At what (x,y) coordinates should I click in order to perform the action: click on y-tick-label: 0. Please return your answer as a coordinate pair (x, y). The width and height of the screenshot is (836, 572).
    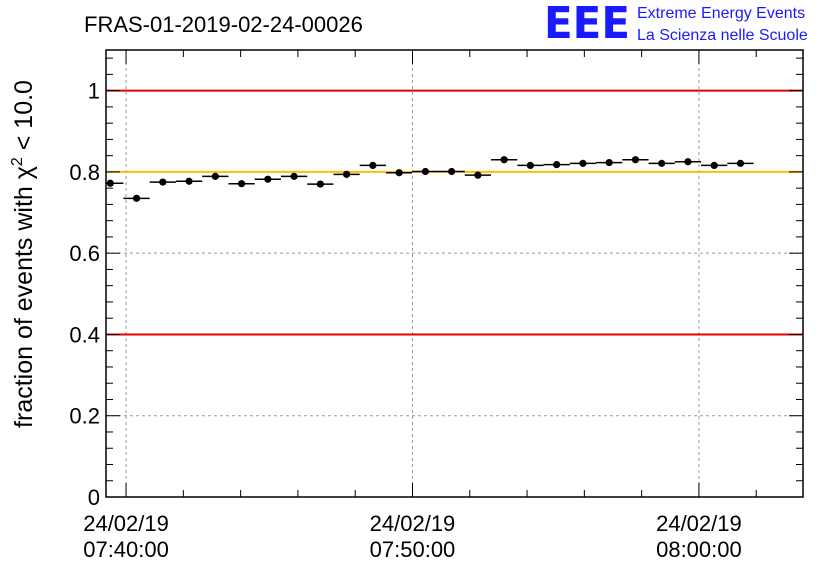
    Looking at the image, I should click on (94, 497).